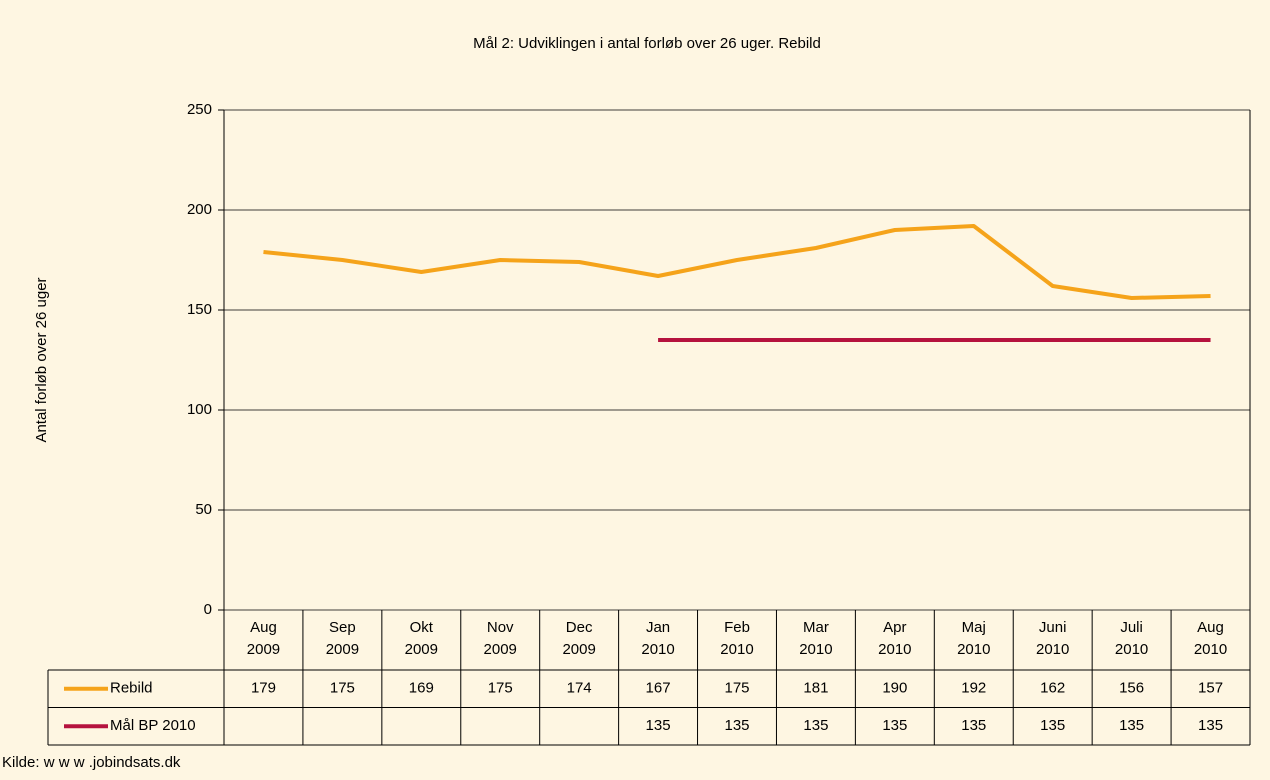 This screenshot has height=780, width=1270. Describe the element at coordinates (41, 359) in the screenshot. I see `y-axis-label: Antal forløb over 26 uger` at that location.